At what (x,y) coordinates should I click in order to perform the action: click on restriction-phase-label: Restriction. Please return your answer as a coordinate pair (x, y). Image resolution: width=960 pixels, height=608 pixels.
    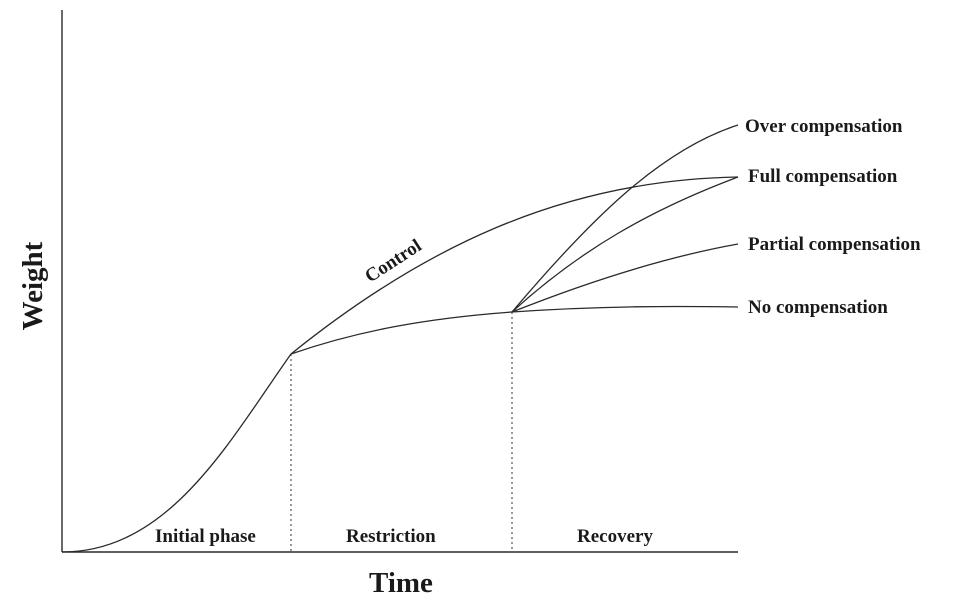
    Looking at the image, I should click on (391, 536).